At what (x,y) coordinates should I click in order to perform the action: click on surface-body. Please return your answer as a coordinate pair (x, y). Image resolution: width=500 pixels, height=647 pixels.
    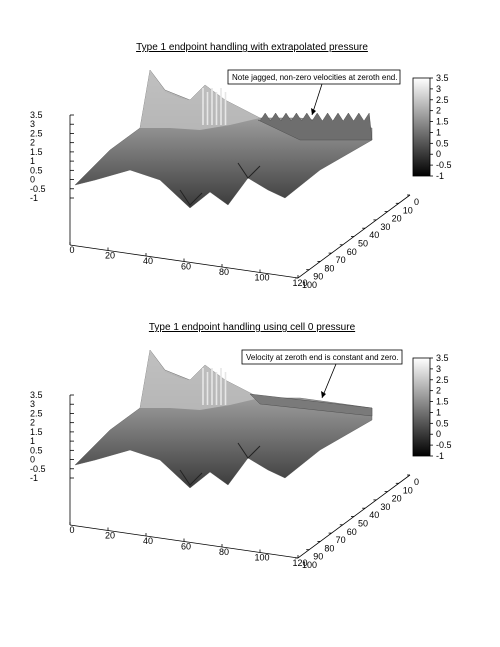
    Looking at the image, I should click on (223, 419).